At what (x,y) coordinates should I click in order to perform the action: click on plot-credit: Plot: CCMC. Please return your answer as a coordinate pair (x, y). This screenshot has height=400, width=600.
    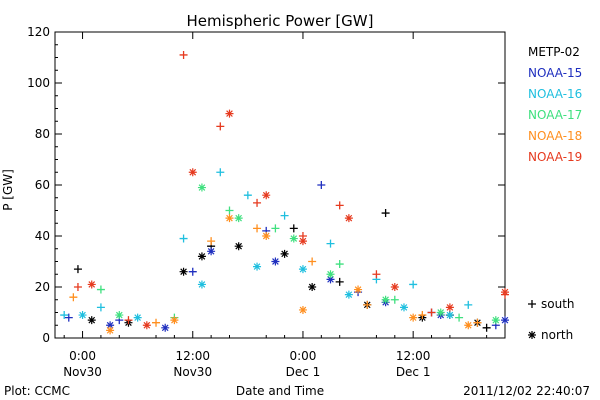
    Looking at the image, I should click on (37, 391).